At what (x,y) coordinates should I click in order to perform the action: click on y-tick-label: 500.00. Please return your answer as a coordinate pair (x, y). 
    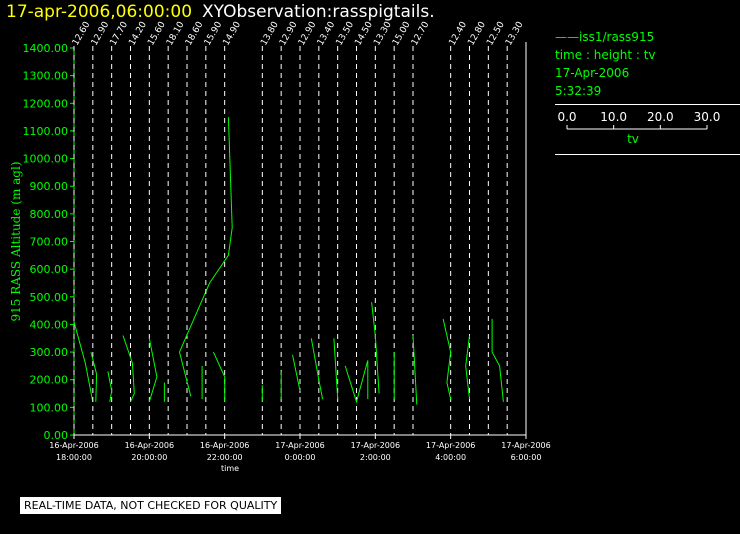
    Looking at the image, I should click on (49, 297).